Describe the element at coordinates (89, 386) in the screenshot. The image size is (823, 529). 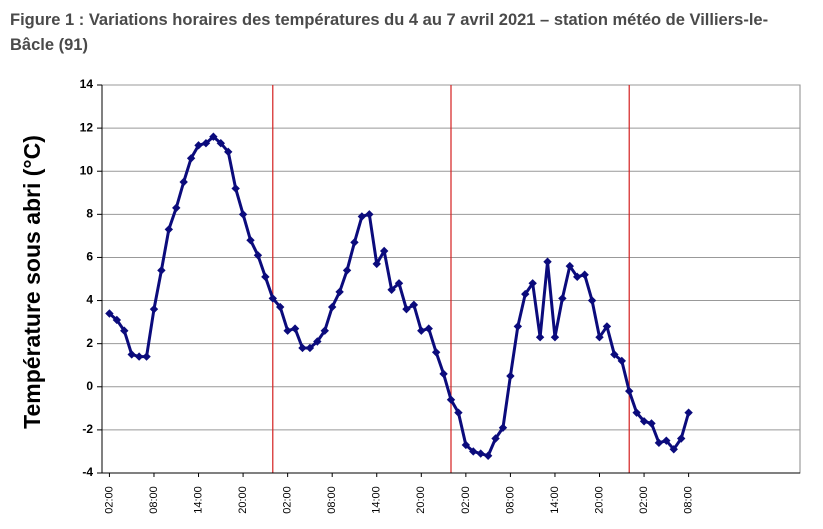
I see `y-tick-label: 0` at that location.